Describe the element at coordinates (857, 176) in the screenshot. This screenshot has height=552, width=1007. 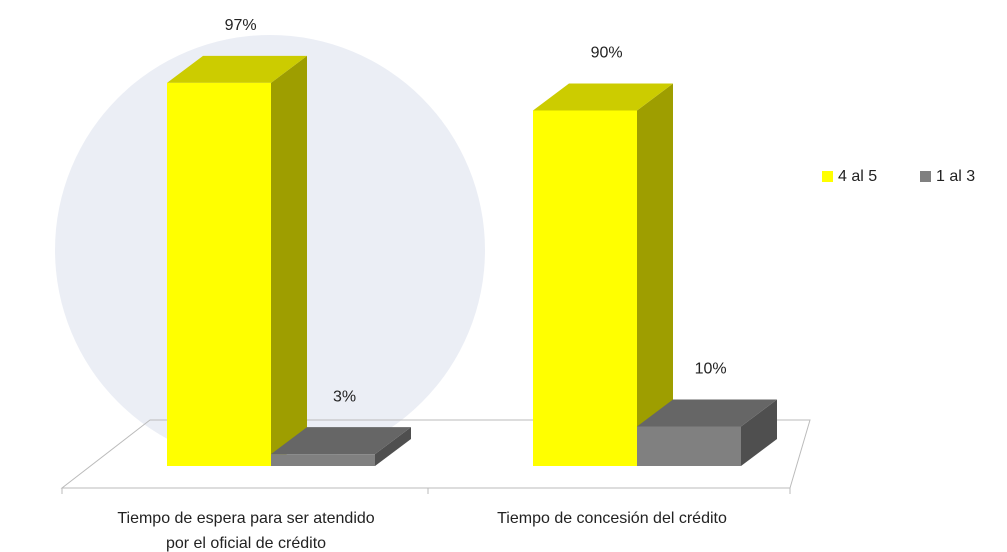
I see `legend-label: 4 al 5` at that location.